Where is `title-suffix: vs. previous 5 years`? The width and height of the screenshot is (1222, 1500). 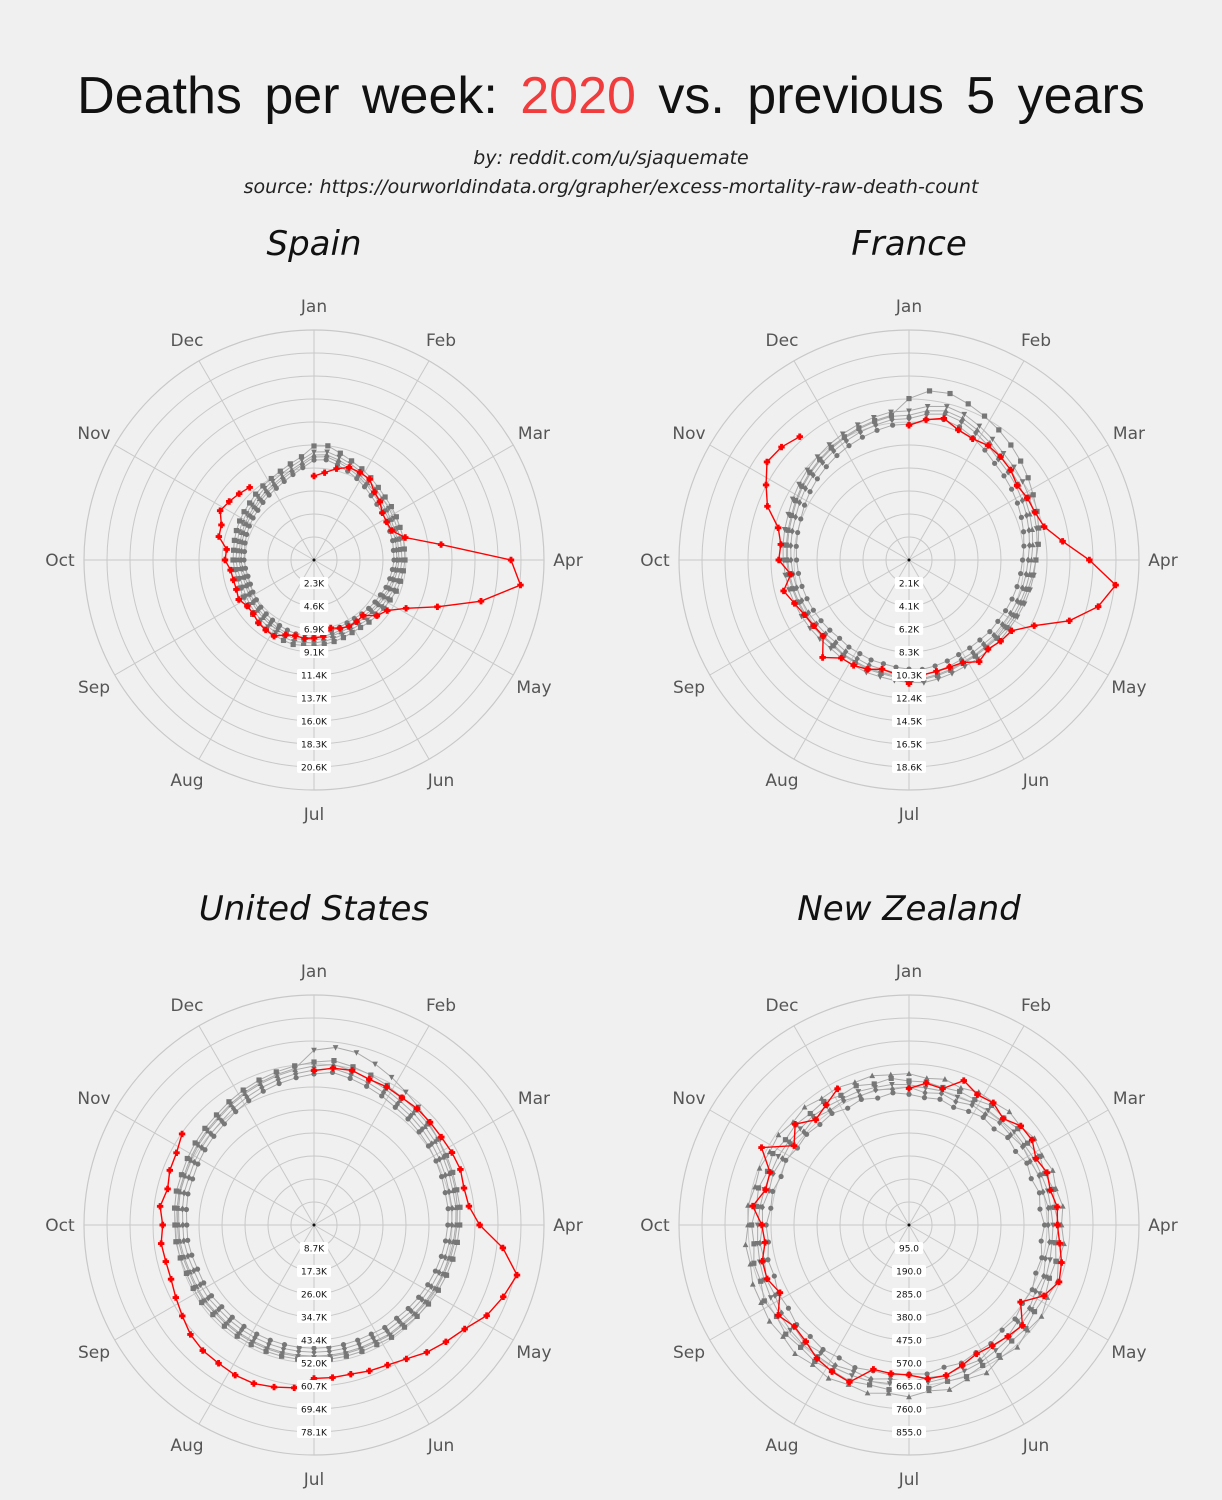
title-suffix: vs. previous 5 years is located at coordinates (890, 96).